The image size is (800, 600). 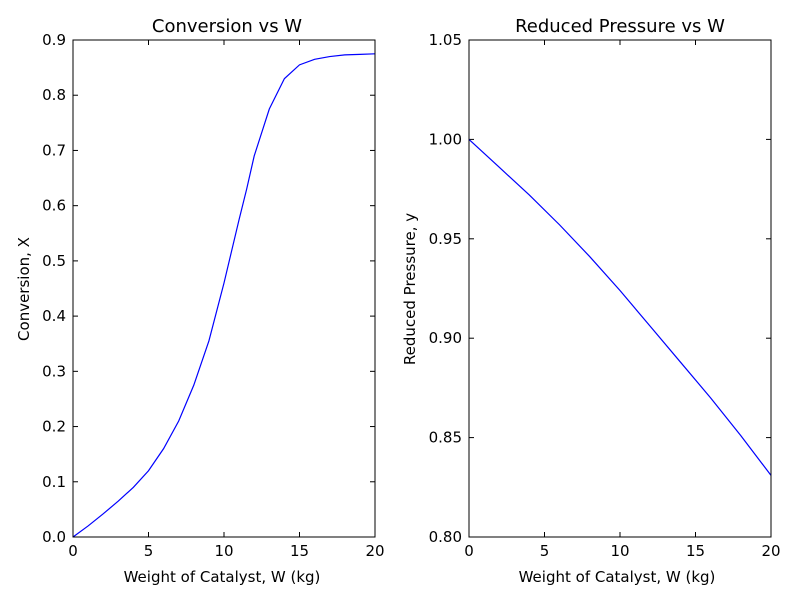 What do you see at coordinates (54, 40) in the screenshot?
I see `y-tick-label: 0.9` at bounding box center [54, 40].